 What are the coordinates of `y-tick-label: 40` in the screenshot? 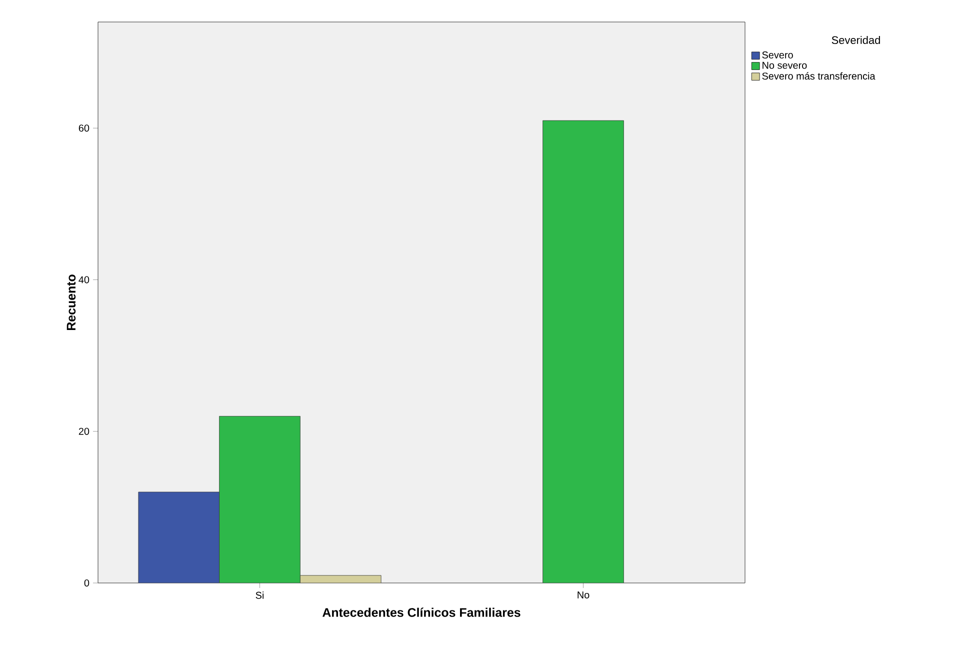 It's located at (84, 280).